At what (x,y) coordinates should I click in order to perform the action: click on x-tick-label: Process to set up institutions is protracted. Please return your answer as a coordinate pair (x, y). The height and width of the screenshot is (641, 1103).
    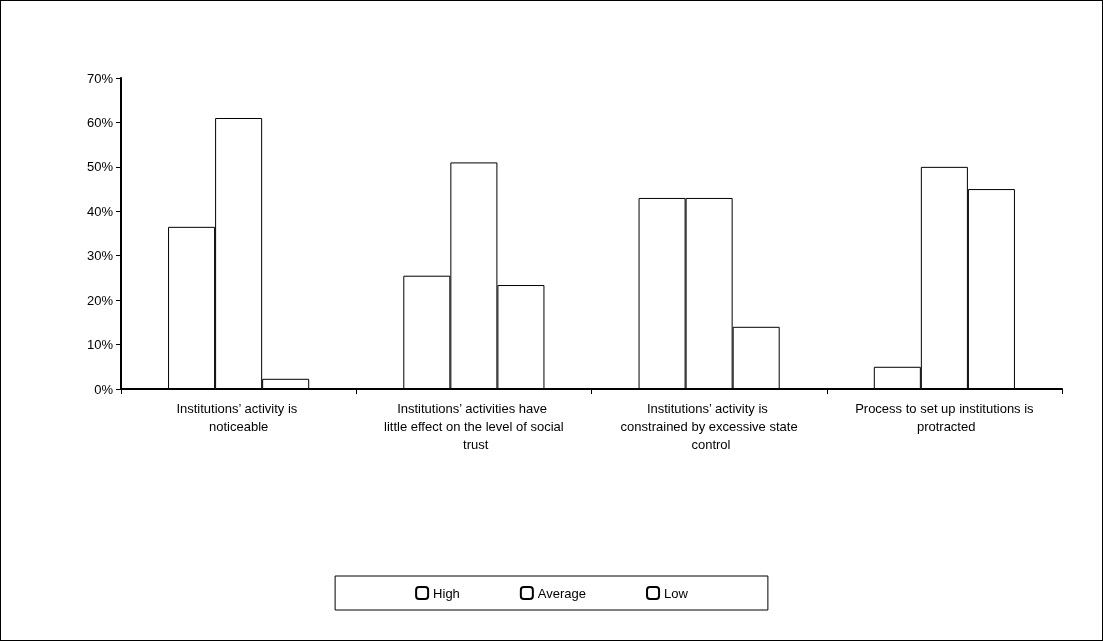
    Looking at the image, I should click on (945, 417).